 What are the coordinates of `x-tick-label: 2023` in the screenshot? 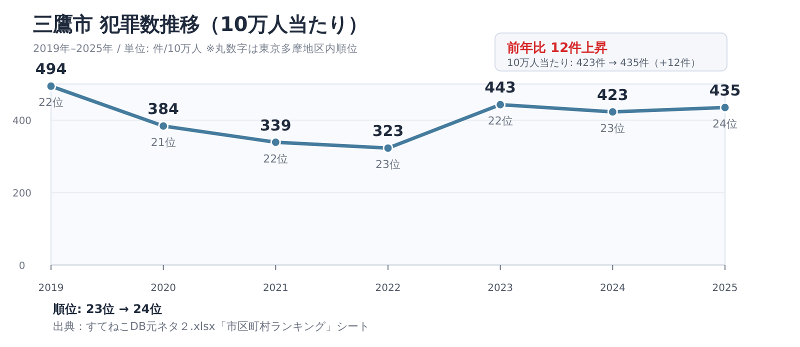 It's located at (501, 288).